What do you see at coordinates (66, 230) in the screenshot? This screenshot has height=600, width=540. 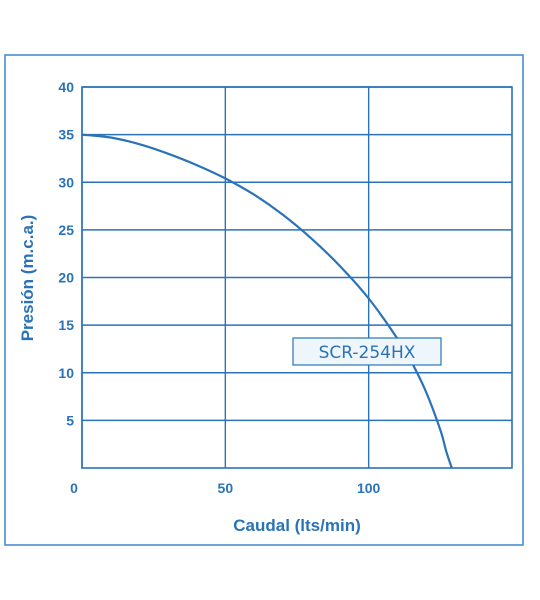 I see `y-tick-label: 25` at bounding box center [66, 230].